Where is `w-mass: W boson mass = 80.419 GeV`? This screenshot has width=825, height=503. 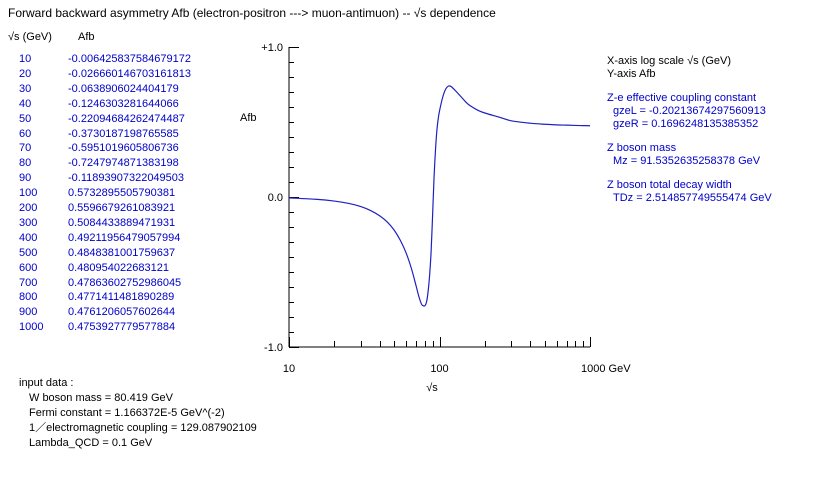 w-mass: W boson mass = 80.419 GeV is located at coordinates (101, 398).